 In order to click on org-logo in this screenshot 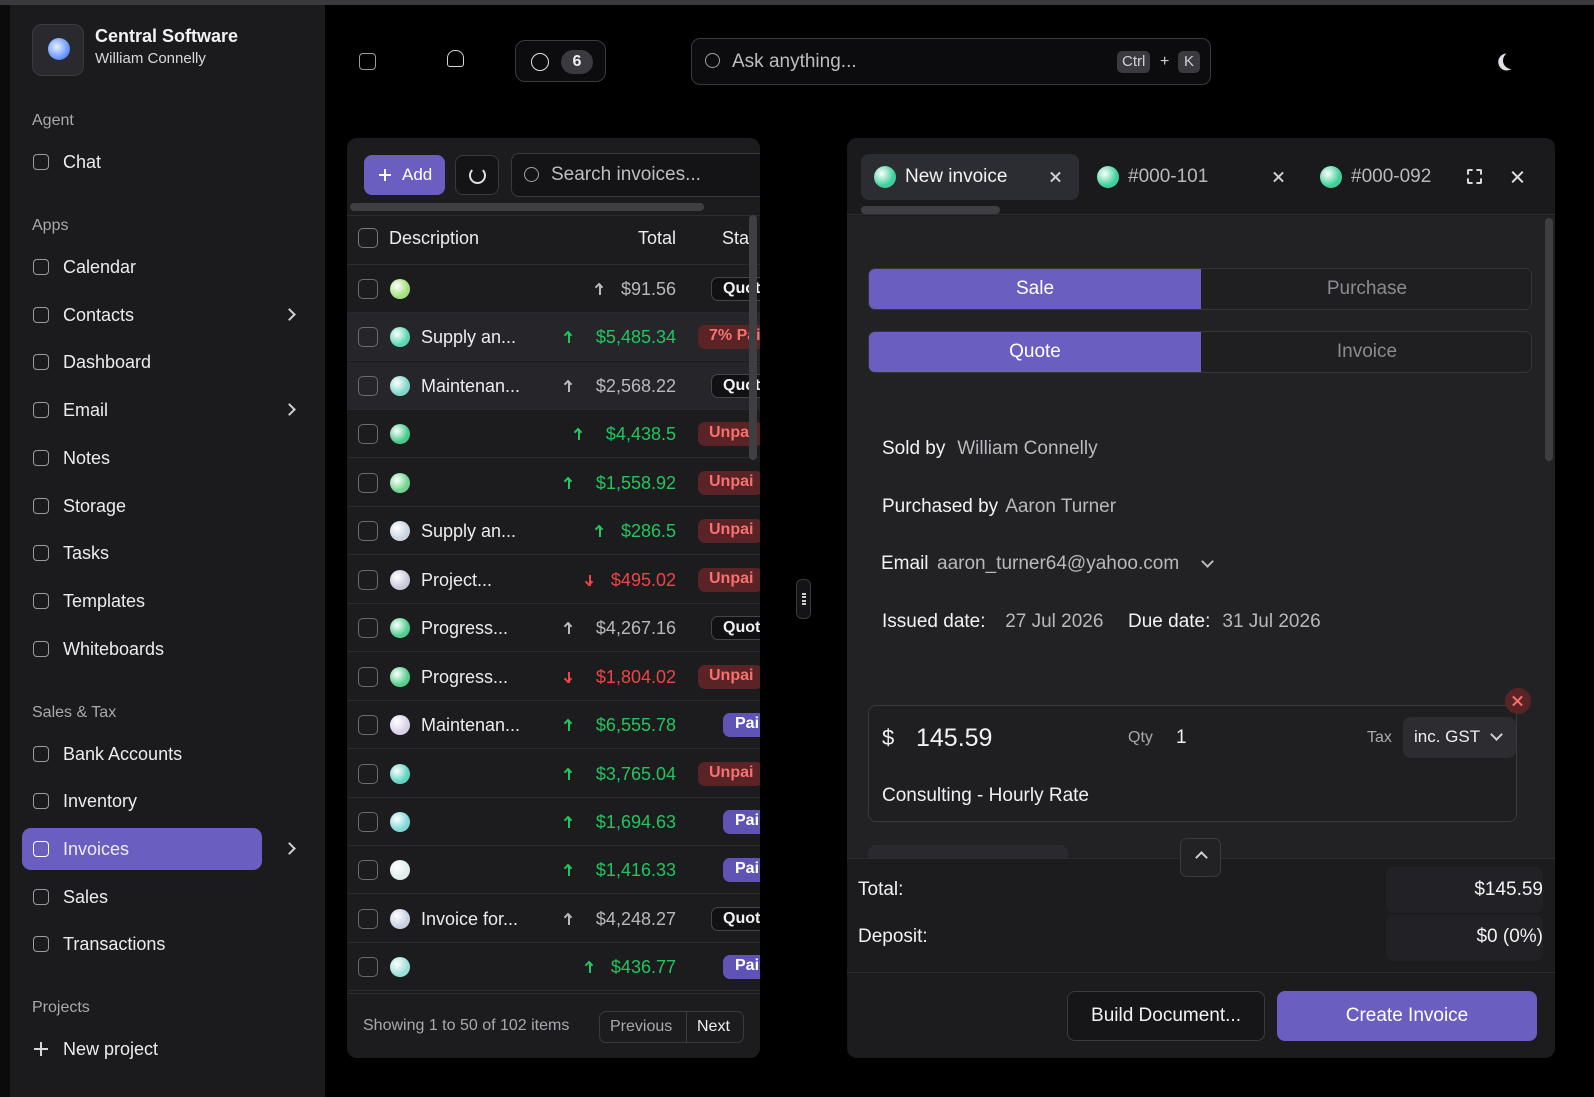, I will do `click(59, 49)`.